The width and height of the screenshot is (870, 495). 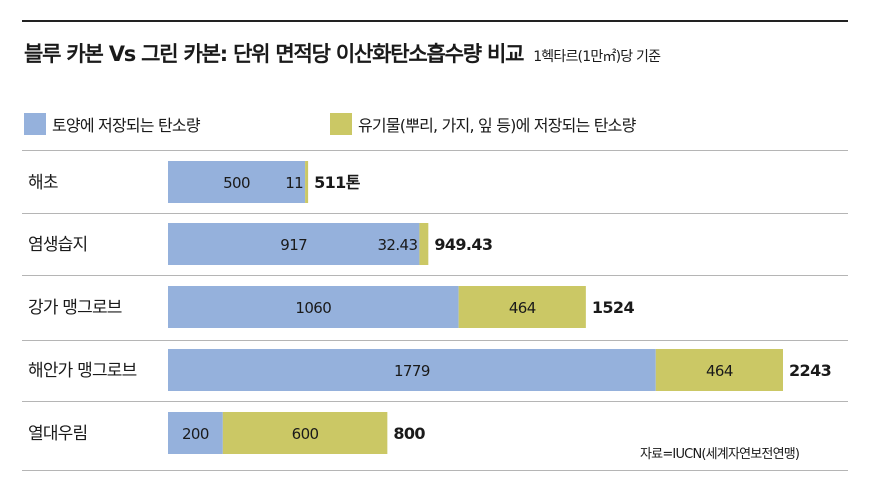 I want to click on chart-title: 블루 카본 Vs 그린 카본: 단위 면적당 이산화탄소흡수량 비교, so click(x=274, y=54).